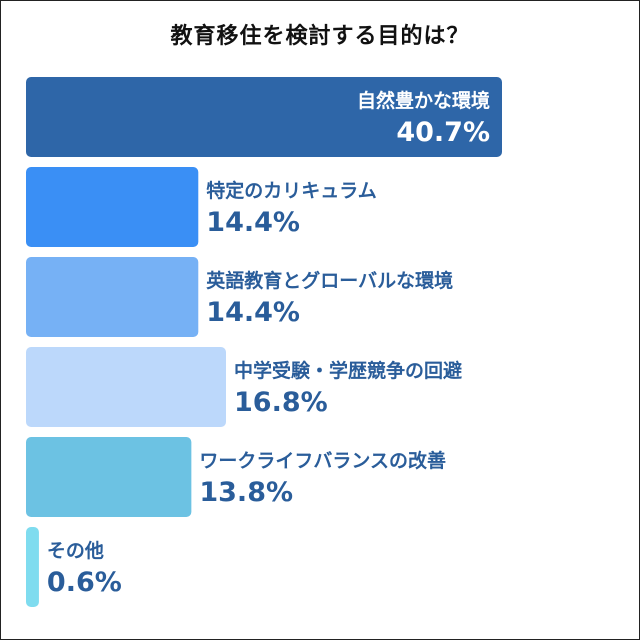 The image size is (640, 640). I want to click on value-label-2: 14.4%, so click(253, 312).